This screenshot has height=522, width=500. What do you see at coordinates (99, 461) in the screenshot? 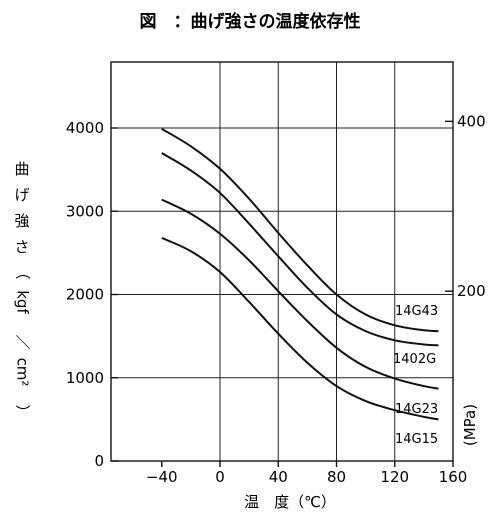
I see `y-tick-label: 0` at bounding box center [99, 461].